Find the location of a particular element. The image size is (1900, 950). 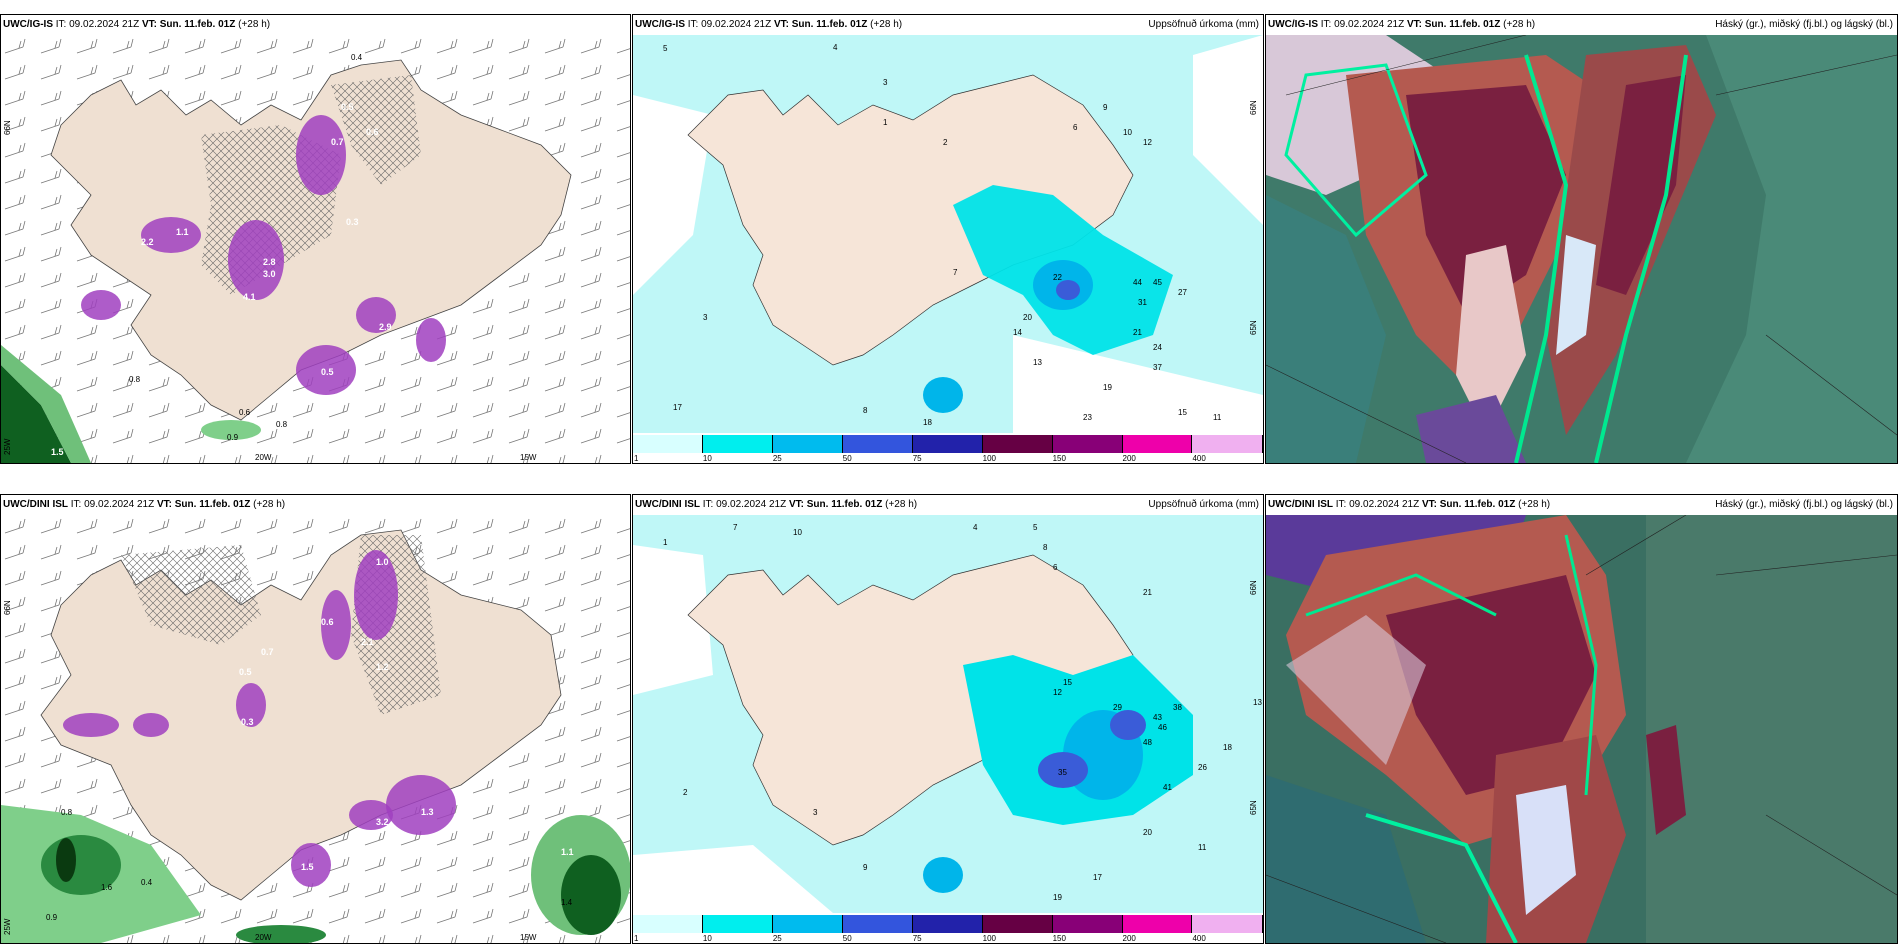

value-label: 3 is located at coordinates (815, 812).